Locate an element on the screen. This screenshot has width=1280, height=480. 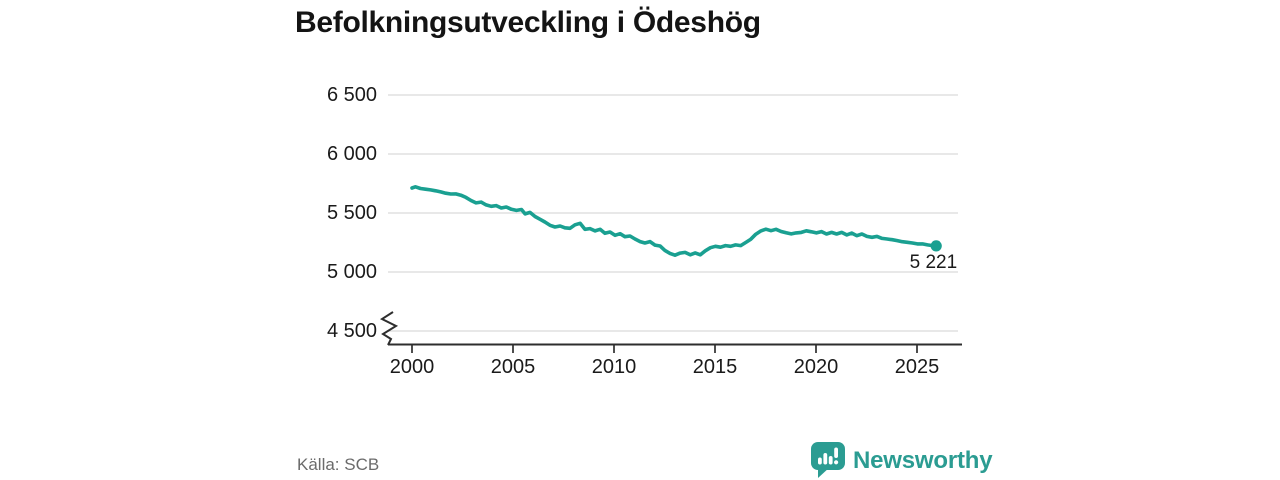
newsworthy-wordmark: Newsworthy is located at coordinates (923, 460).